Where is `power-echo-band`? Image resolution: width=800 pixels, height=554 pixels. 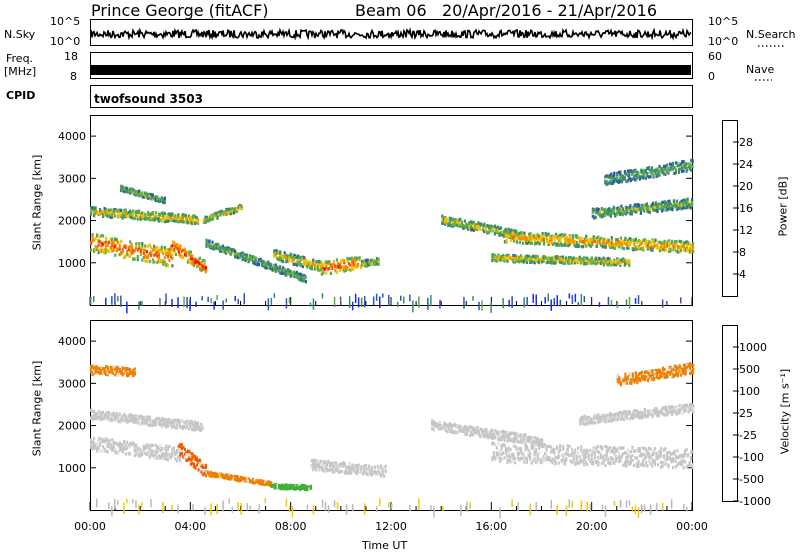
power-echo-band is located at coordinates (143, 194).